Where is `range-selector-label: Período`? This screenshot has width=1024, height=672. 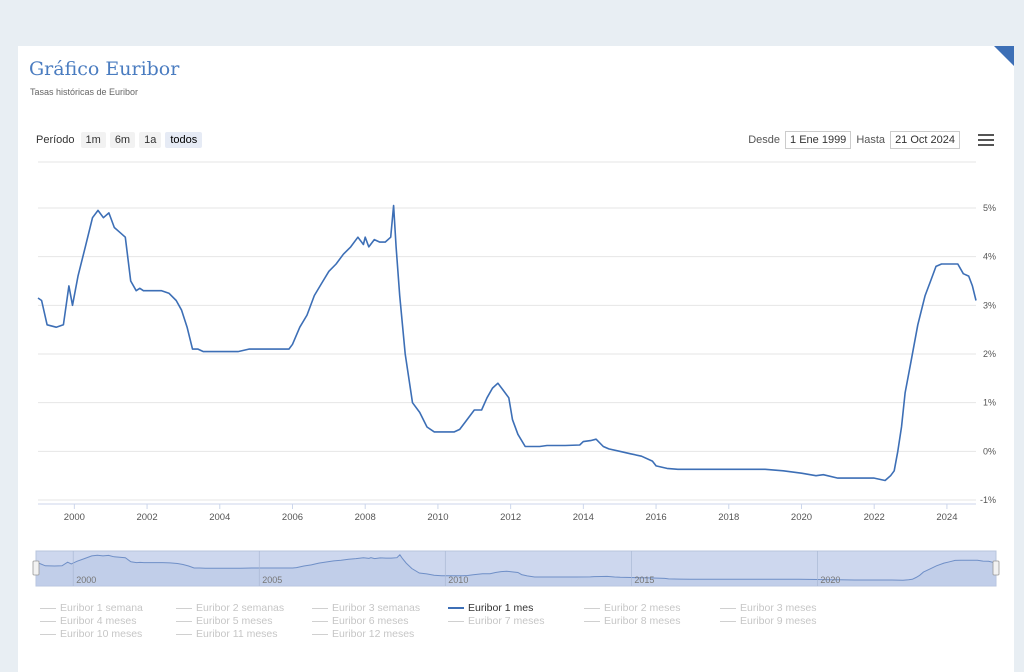
range-selector-label: Período is located at coordinates (55, 140).